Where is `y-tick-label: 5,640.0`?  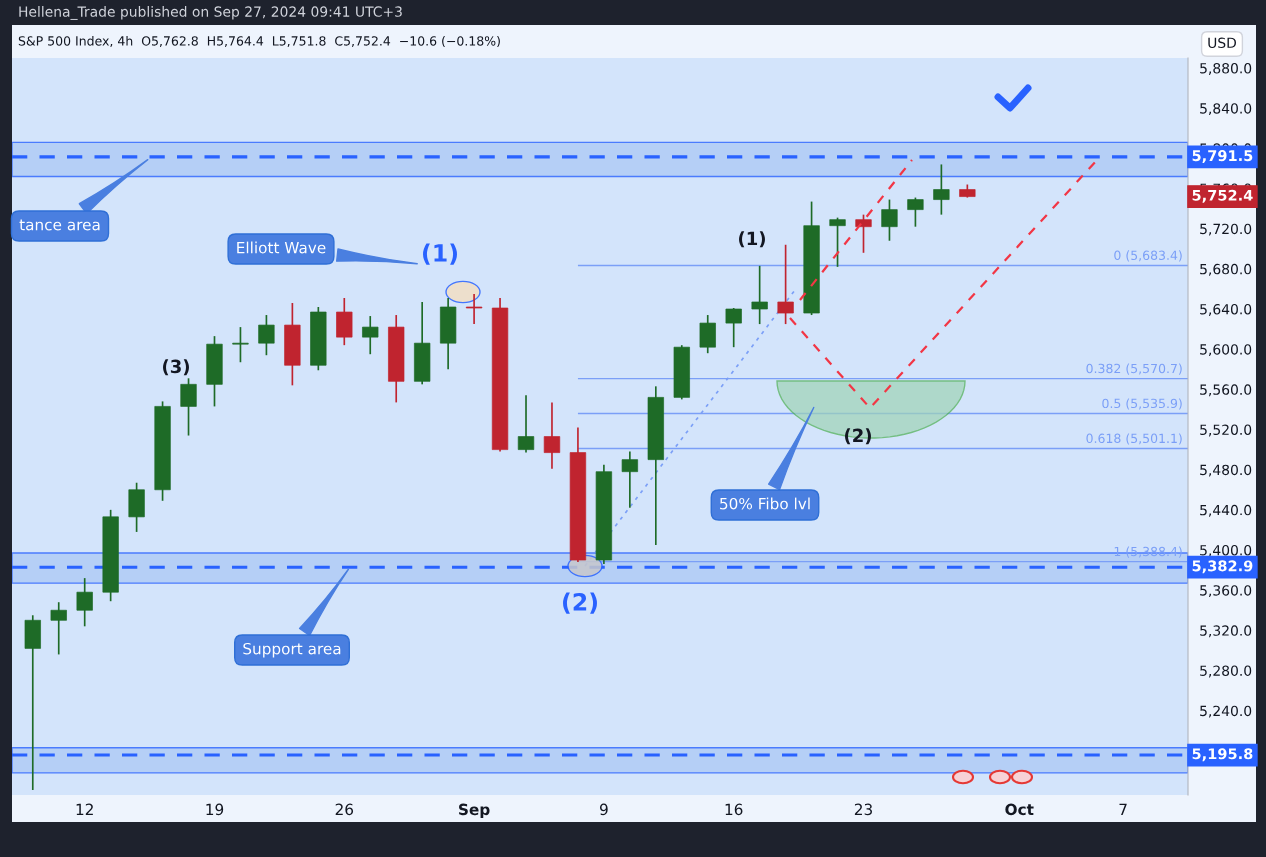 y-tick-label: 5,640.0 is located at coordinates (1226, 309).